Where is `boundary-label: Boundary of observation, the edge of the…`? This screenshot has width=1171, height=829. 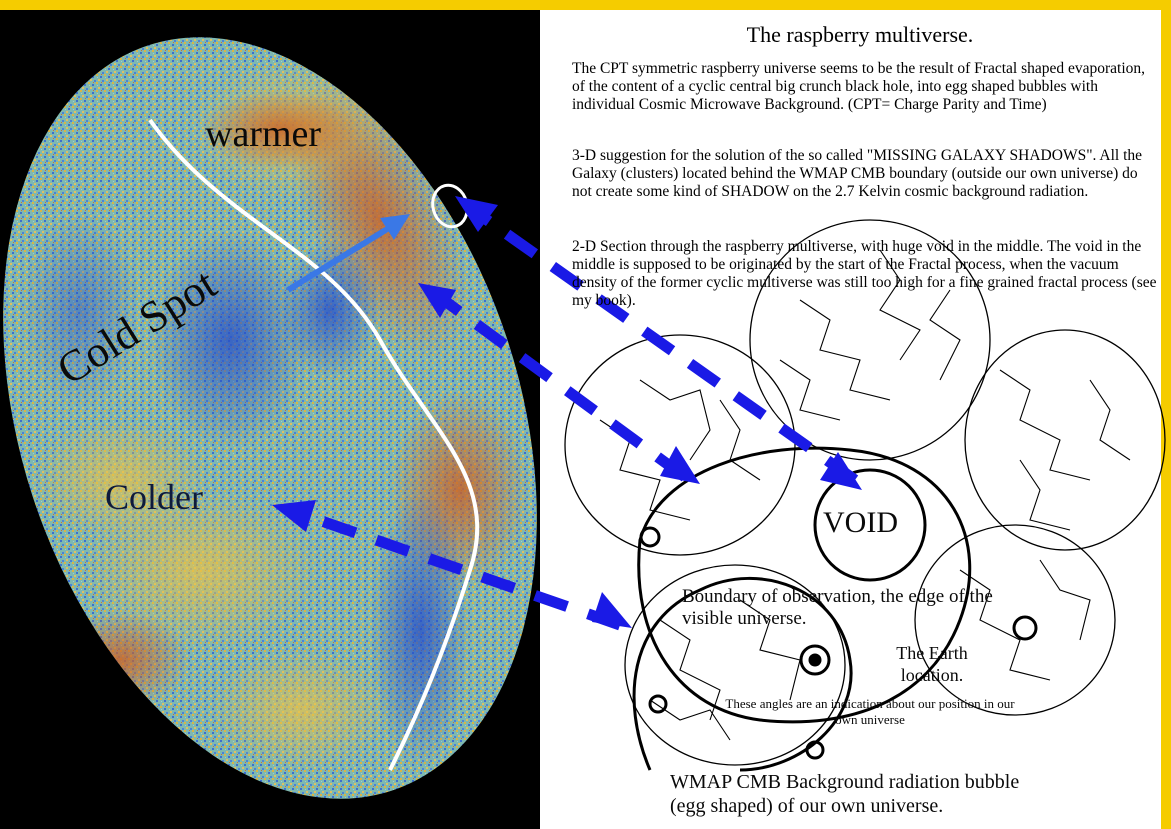 boundary-label: Boundary of observation, the edge of the… is located at coordinates (837, 607).